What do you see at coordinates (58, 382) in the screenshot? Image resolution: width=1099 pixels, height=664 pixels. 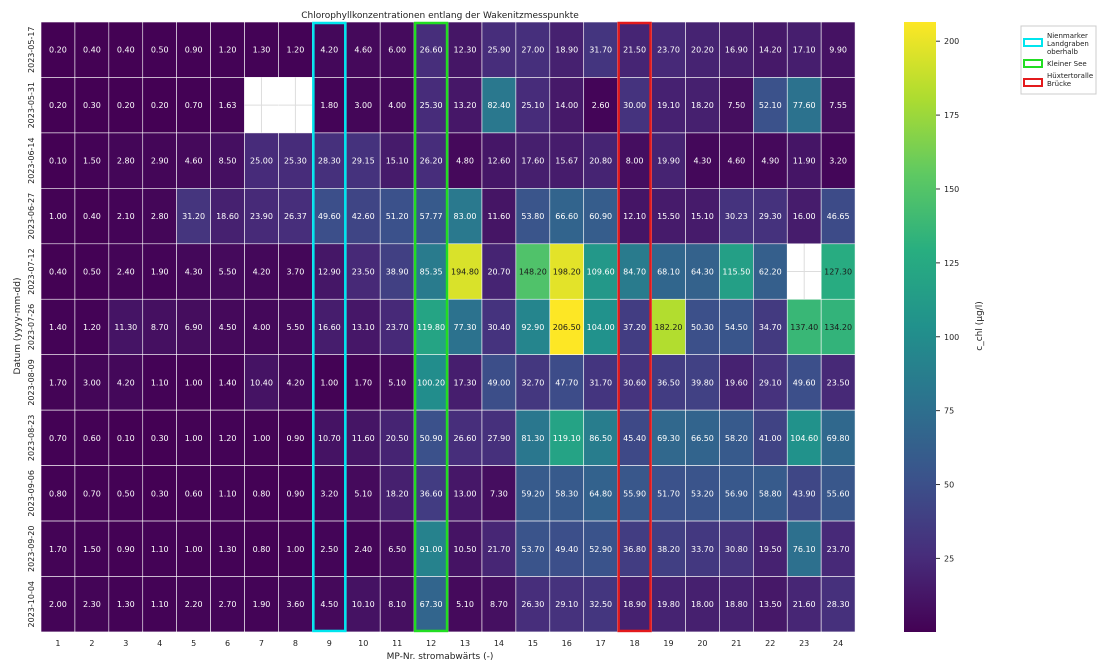 I see `cell-value-label: 1.70` at bounding box center [58, 382].